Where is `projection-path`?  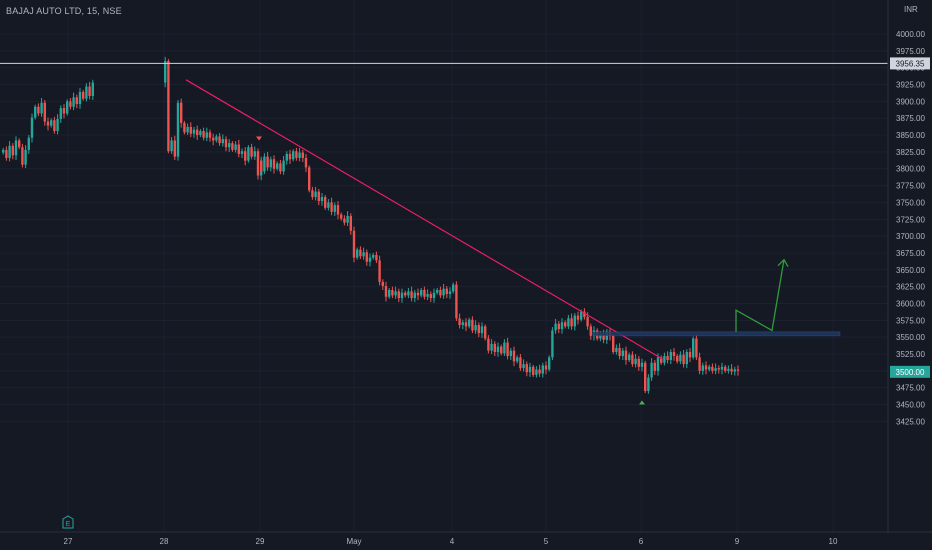 projection-path is located at coordinates (762, 295).